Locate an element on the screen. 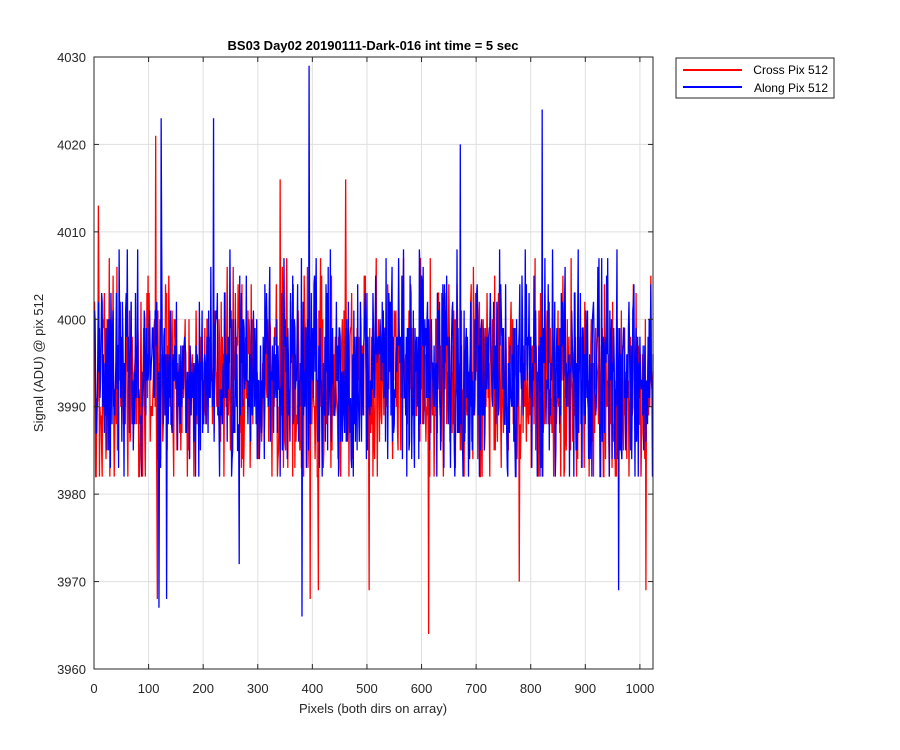 This screenshot has height=750, width=900. x-tick-label: 700 is located at coordinates (476, 688).